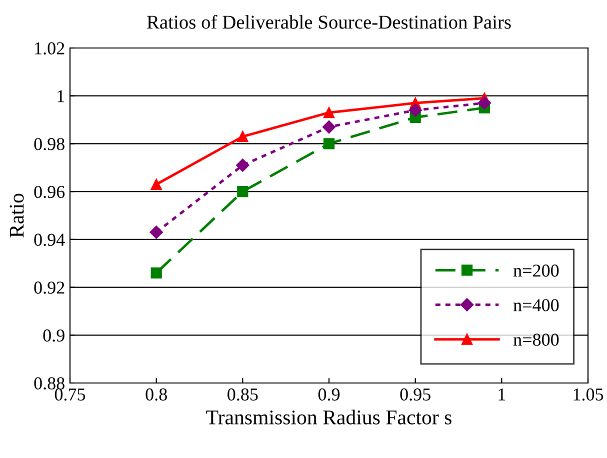  I want to click on y-tick-label: 0.9, so click(53, 335).